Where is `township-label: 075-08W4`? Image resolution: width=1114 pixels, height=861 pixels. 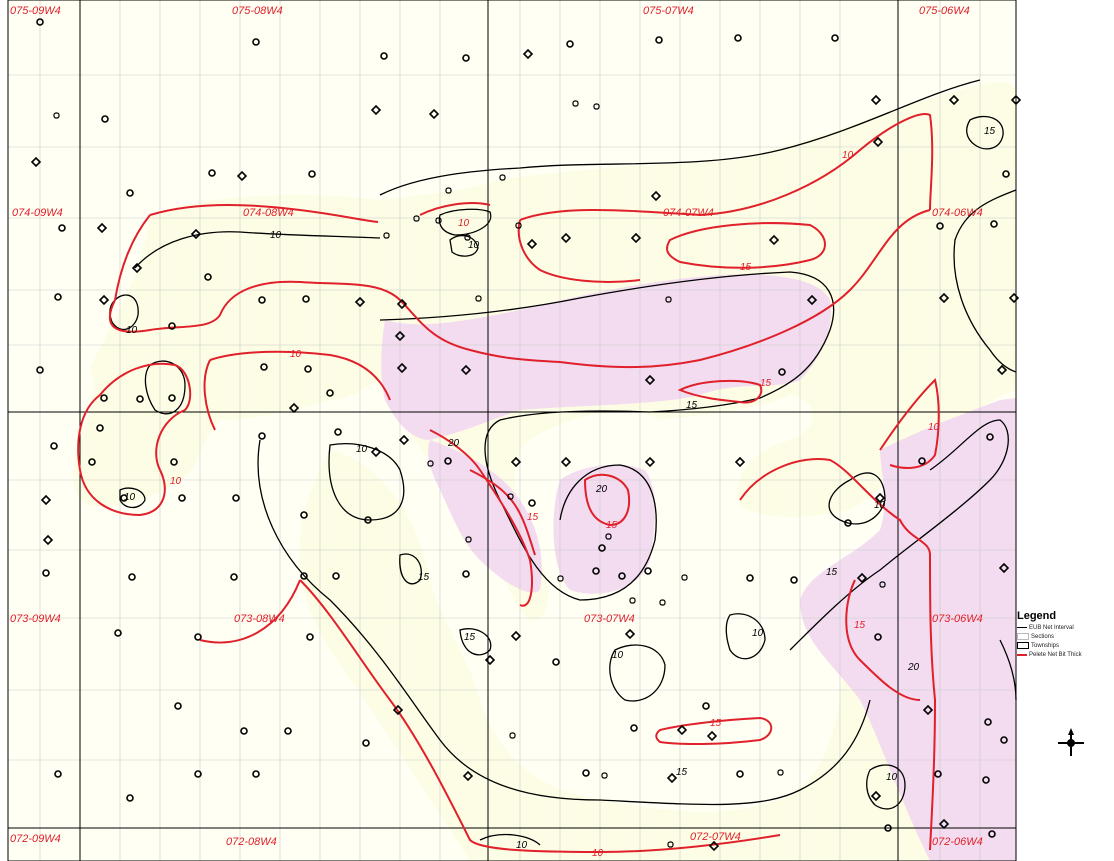
township-label: 075-08W4 is located at coordinates (257, 11).